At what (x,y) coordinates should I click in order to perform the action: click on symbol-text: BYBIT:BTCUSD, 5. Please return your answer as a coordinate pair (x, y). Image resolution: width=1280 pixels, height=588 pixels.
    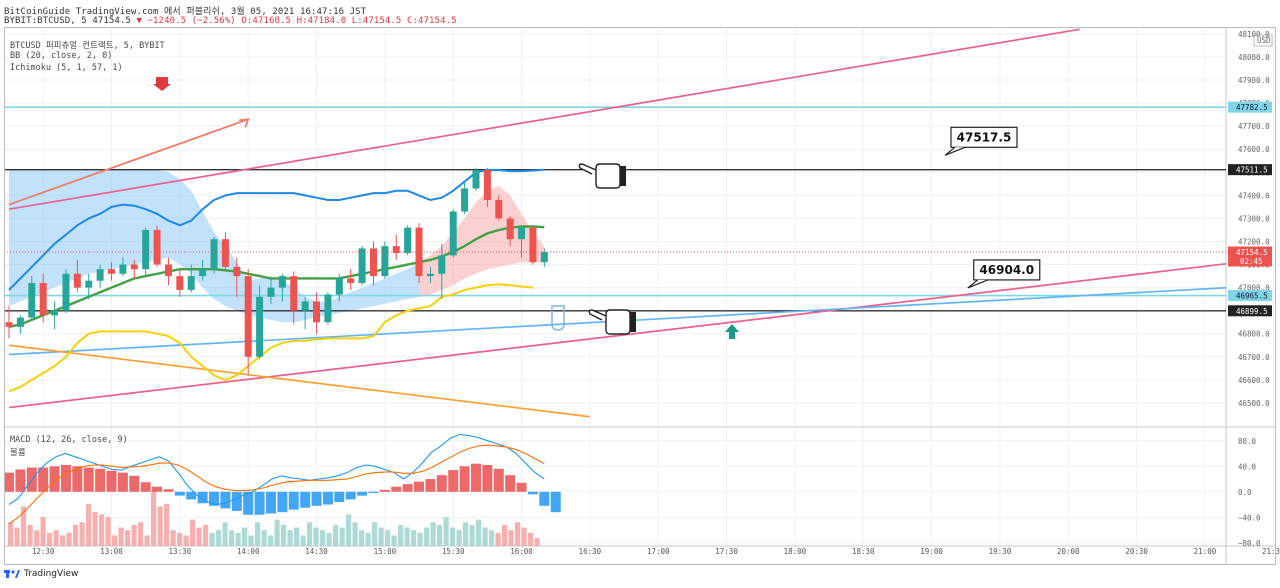
    Looking at the image, I should click on (45, 21).